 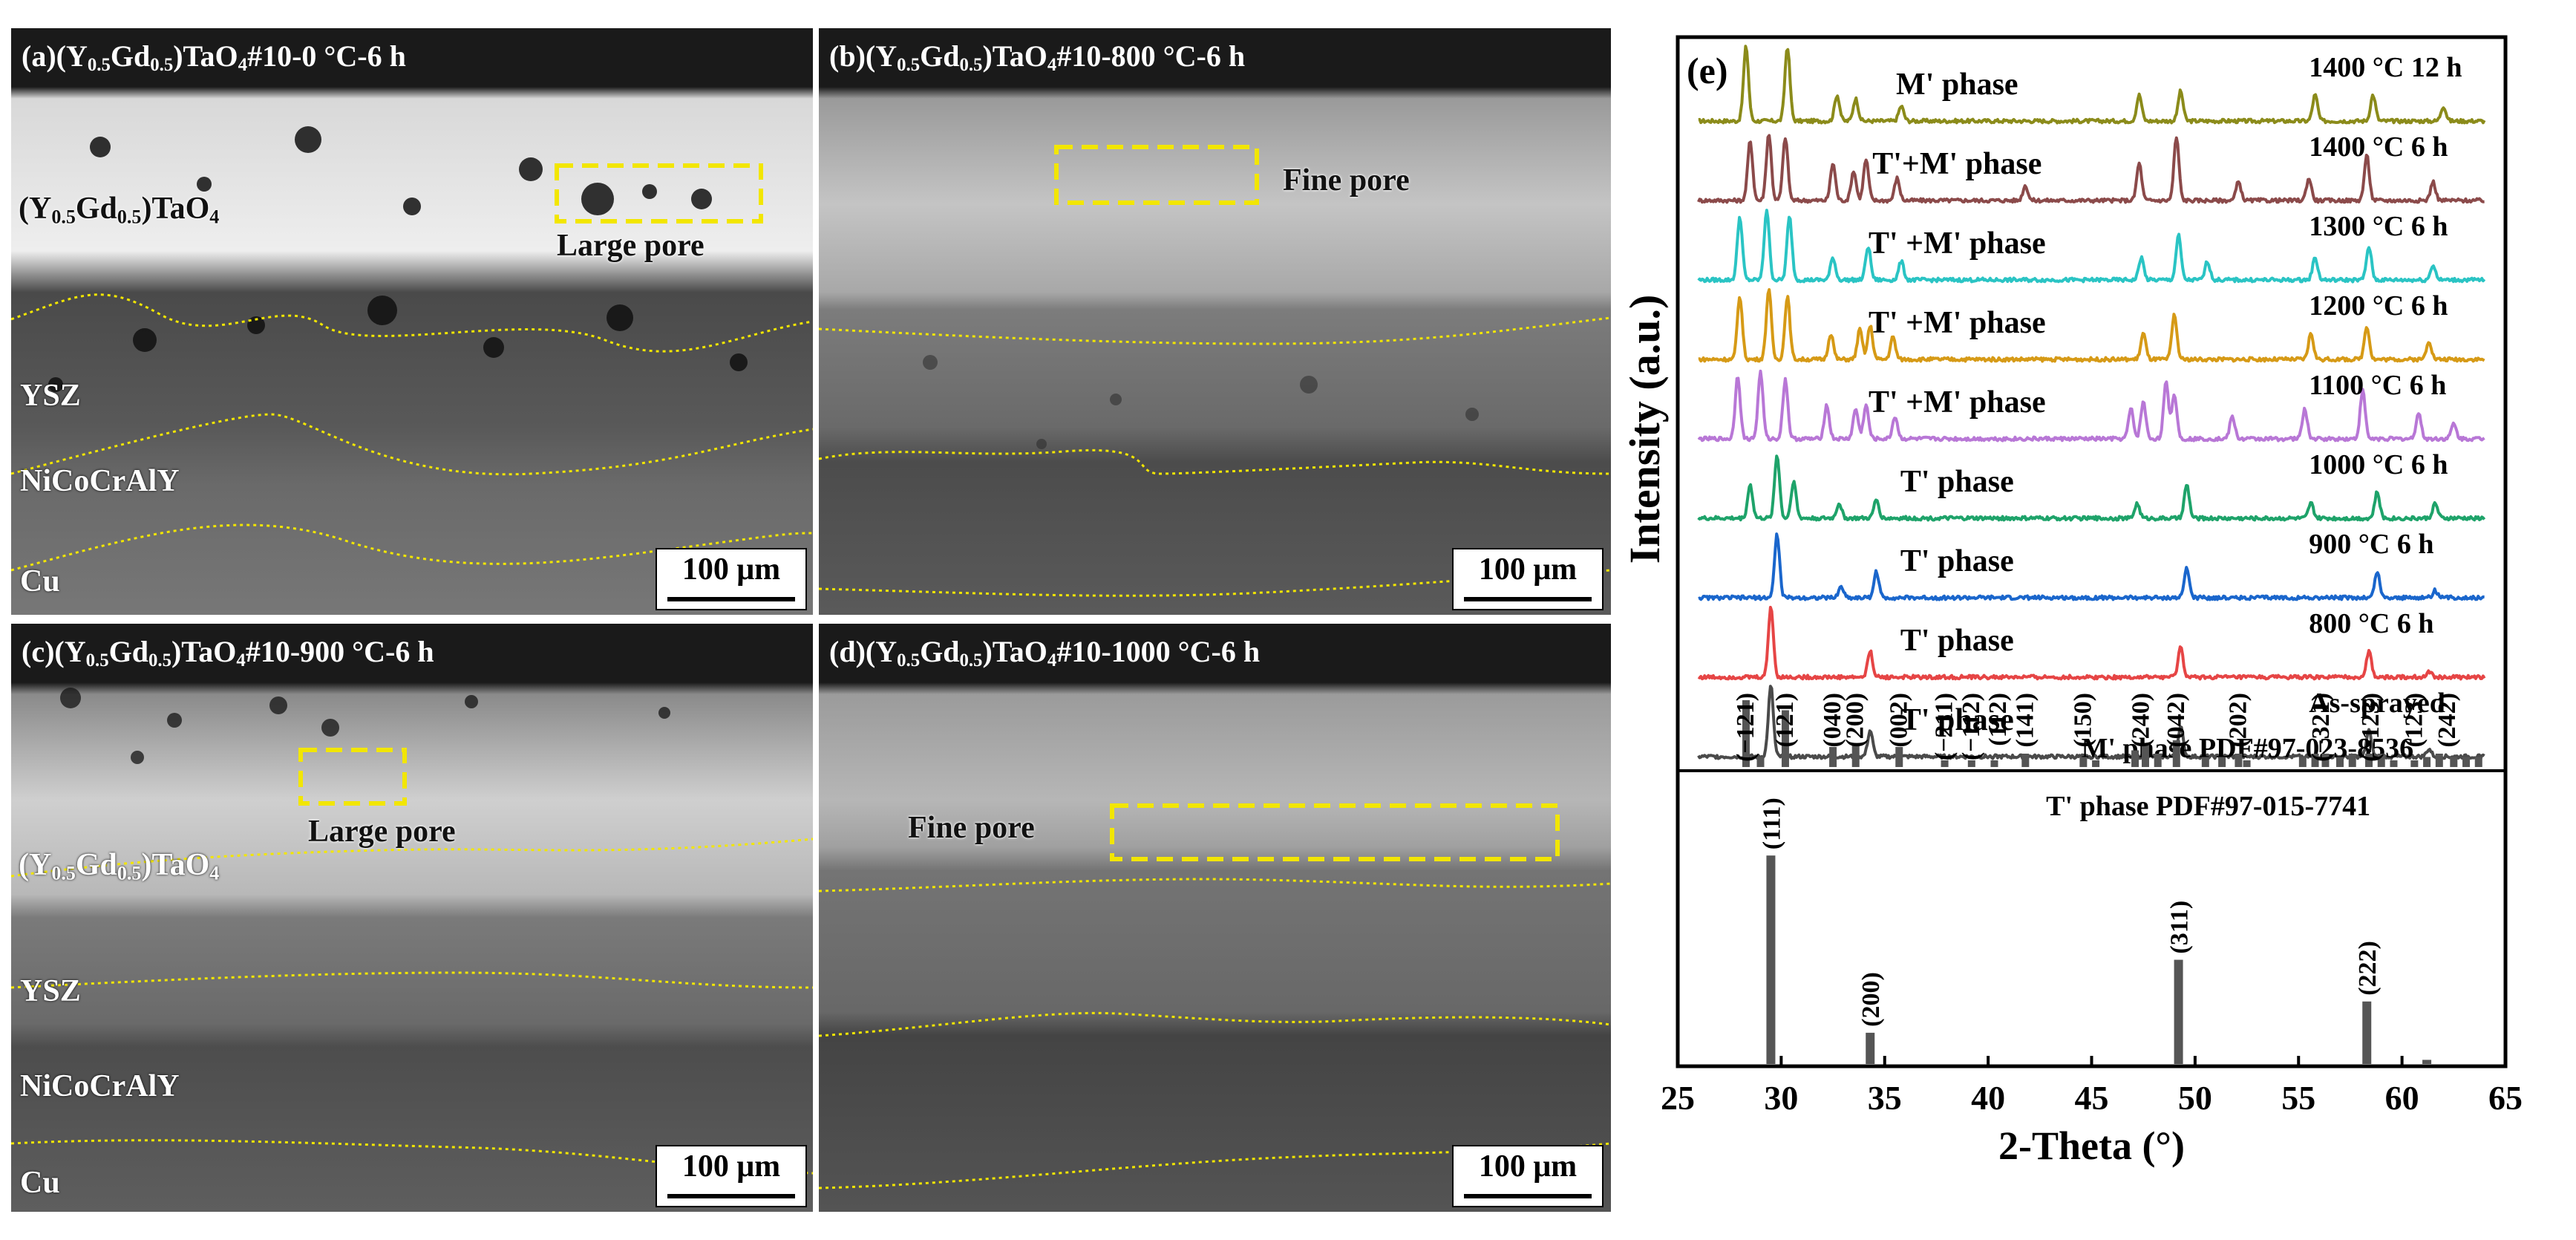 What do you see at coordinates (2378, 306) in the screenshot?
I see `series-condition-label: 1200 °C 6 h` at bounding box center [2378, 306].